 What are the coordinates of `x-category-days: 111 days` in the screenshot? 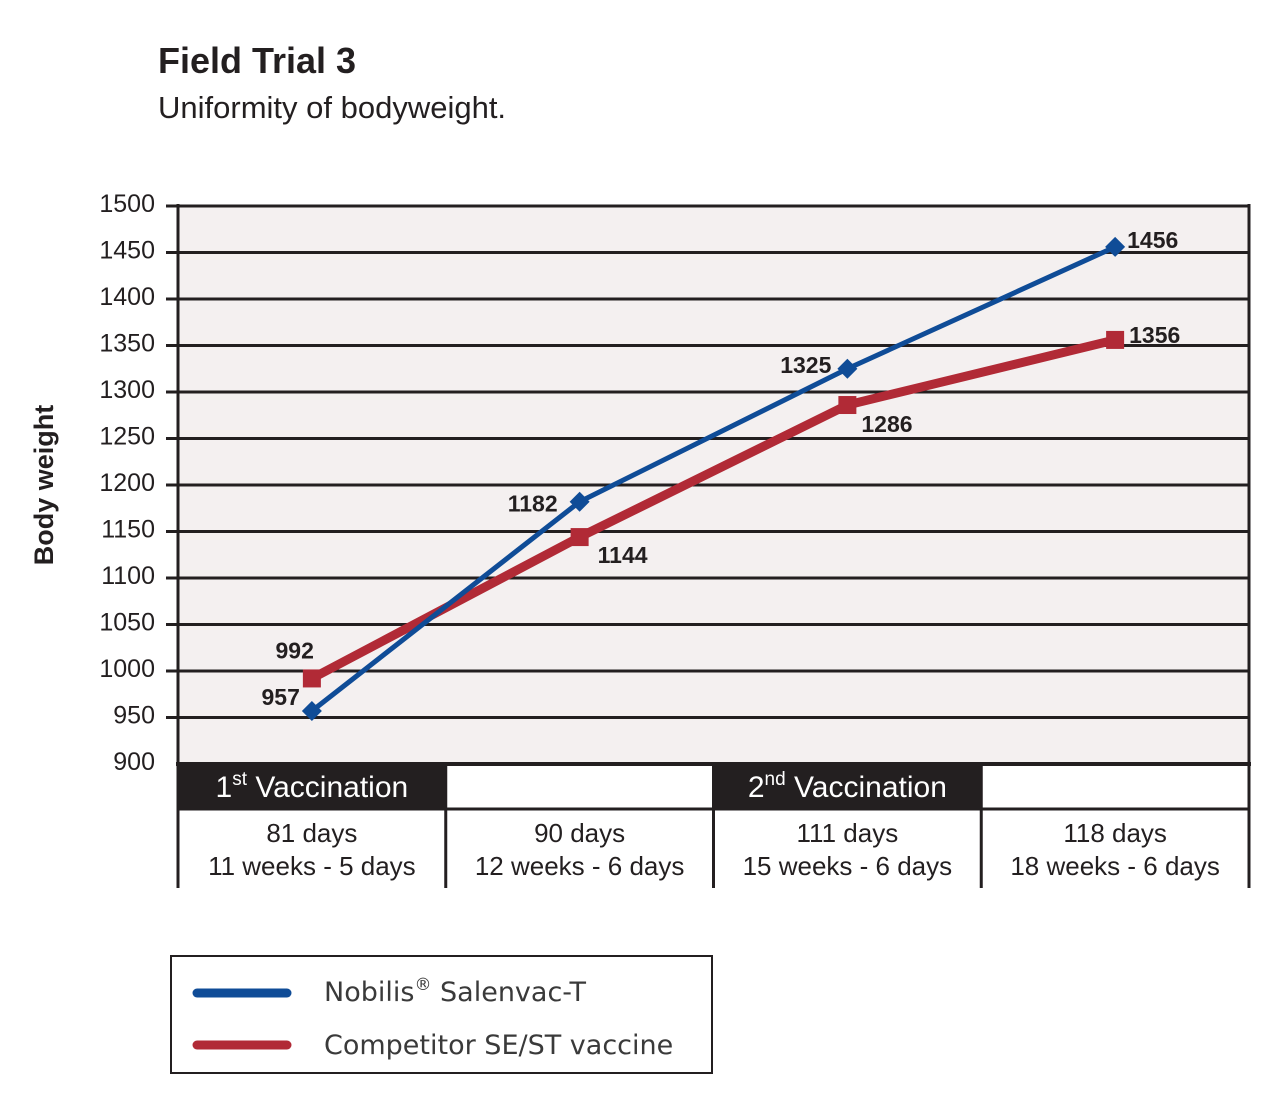 It's located at (848, 833).